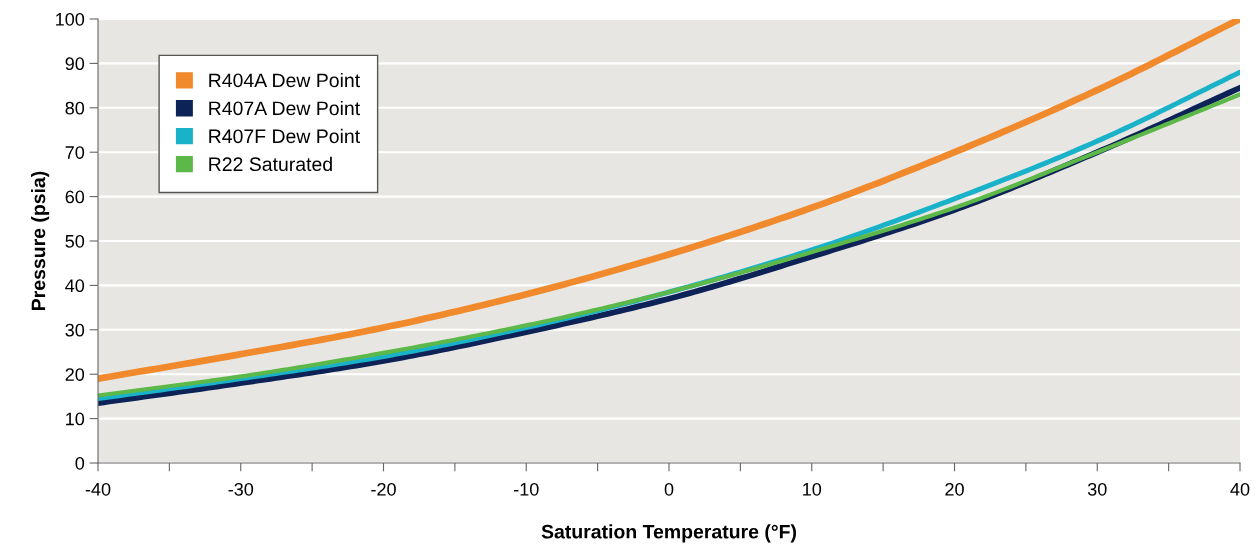 This screenshot has height=548, width=1256. Describe the element at coordinates (75, 64) in the screenshot. I see `y-tick-label: 90` at that location.